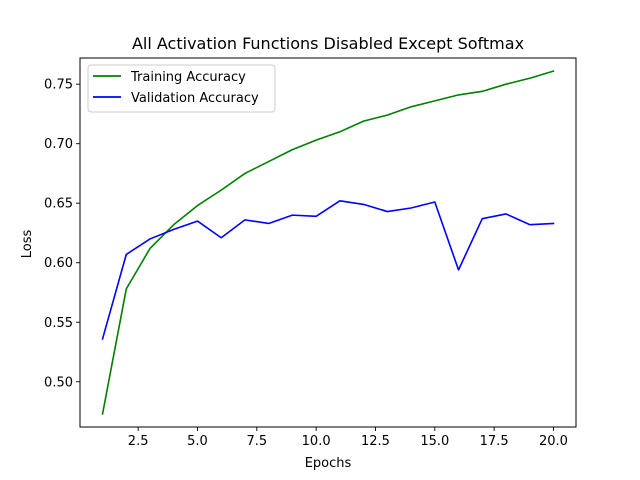 The height and width of the screenshot is (480, 640). I want to click on legend-label-training: Training Accuracy, so click(188, 77).